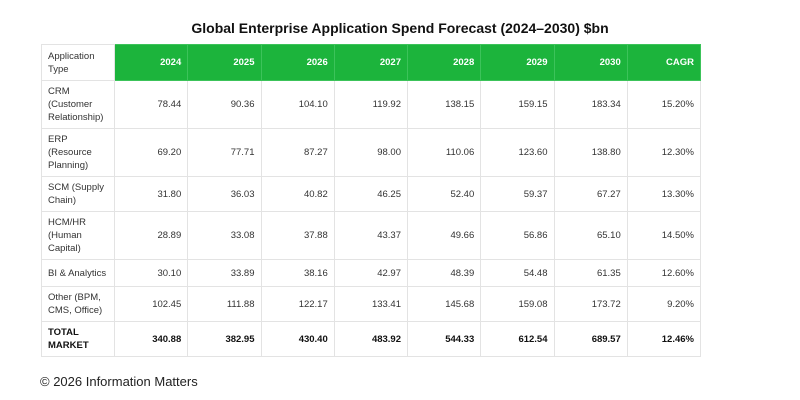 This screenshot has width=800, height=400. Describe the element at coordinates (78, 339) in the screenshot. I see `row-label: TOTAL MARKET` at that location.